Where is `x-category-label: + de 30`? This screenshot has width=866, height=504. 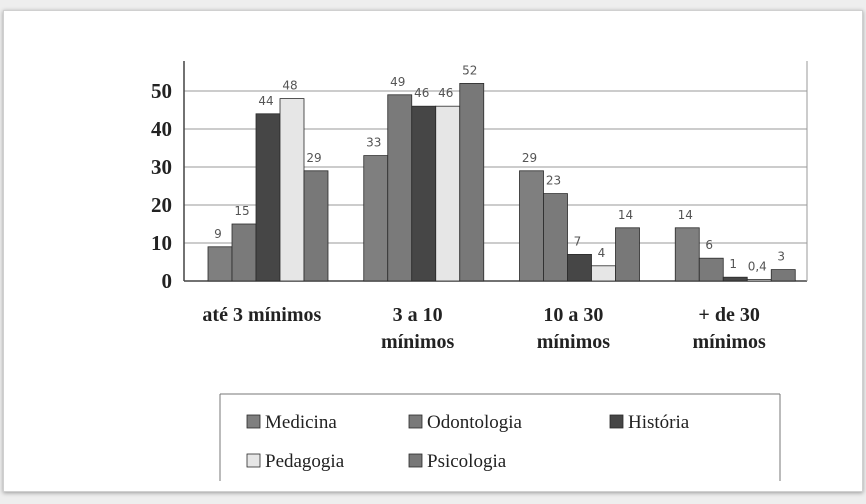 x-category-label: + de 30 is located at coordinates (728, 315).